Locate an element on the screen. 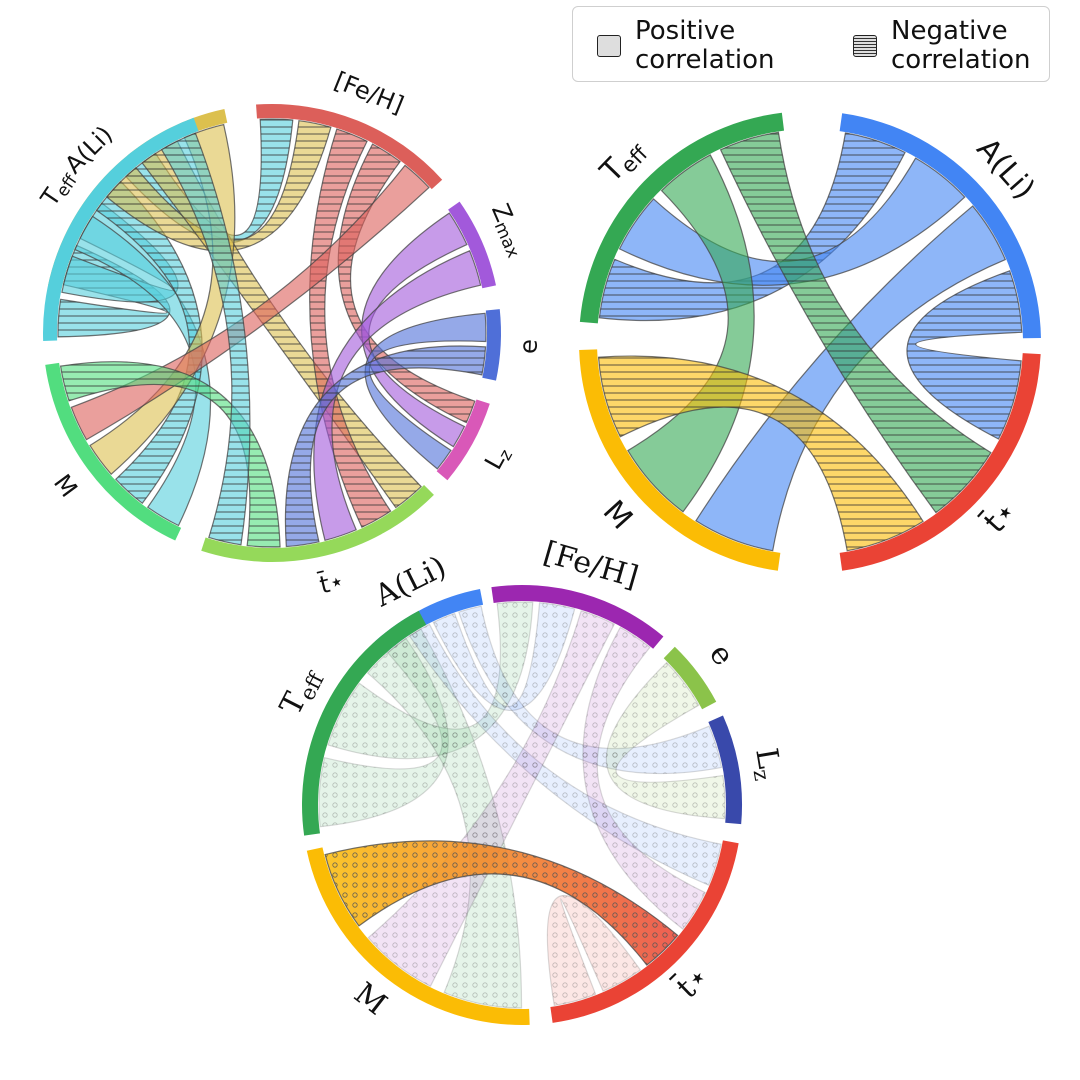 This screenshot has height=1080, width=1080. bottom-chord-t-t-dots is located at coordinates (594, 950).